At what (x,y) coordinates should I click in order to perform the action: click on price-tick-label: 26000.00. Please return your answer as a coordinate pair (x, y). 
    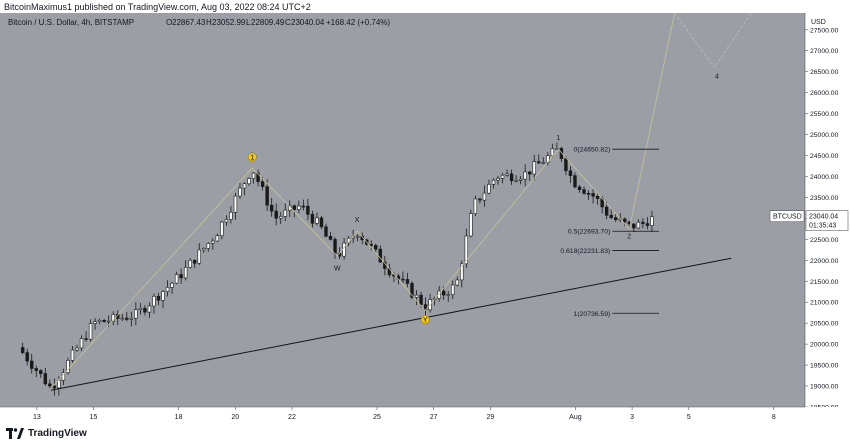
    Looking at the image, I should click on (824, 93).